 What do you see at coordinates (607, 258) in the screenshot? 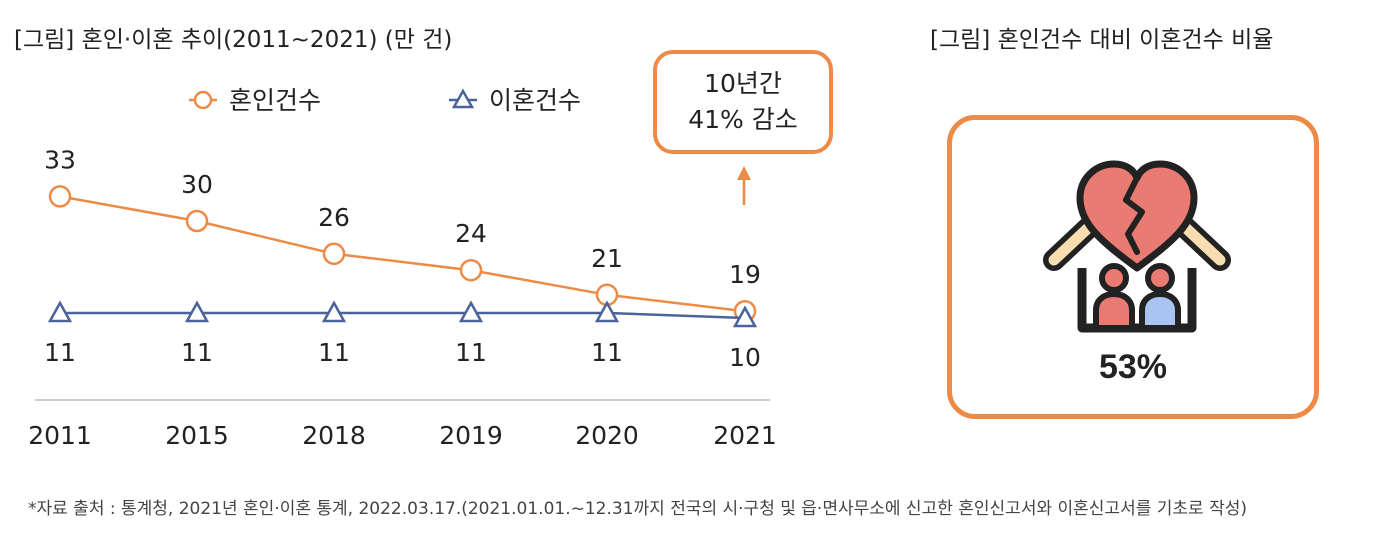
I see `marriage-data-label: 21` at bounding box center [607, 258].